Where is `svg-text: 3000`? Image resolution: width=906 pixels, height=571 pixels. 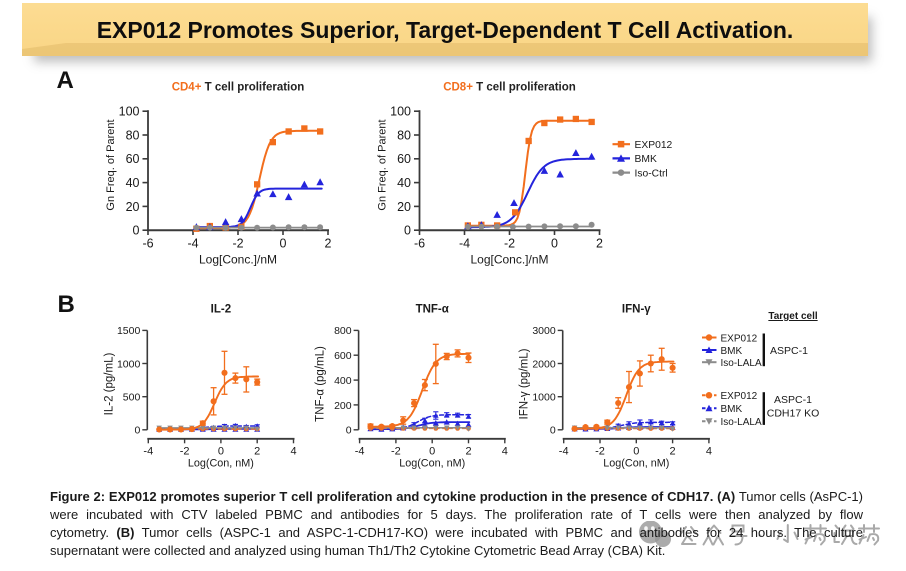 svg-text: 3000 is located at coordinates (544, 331).